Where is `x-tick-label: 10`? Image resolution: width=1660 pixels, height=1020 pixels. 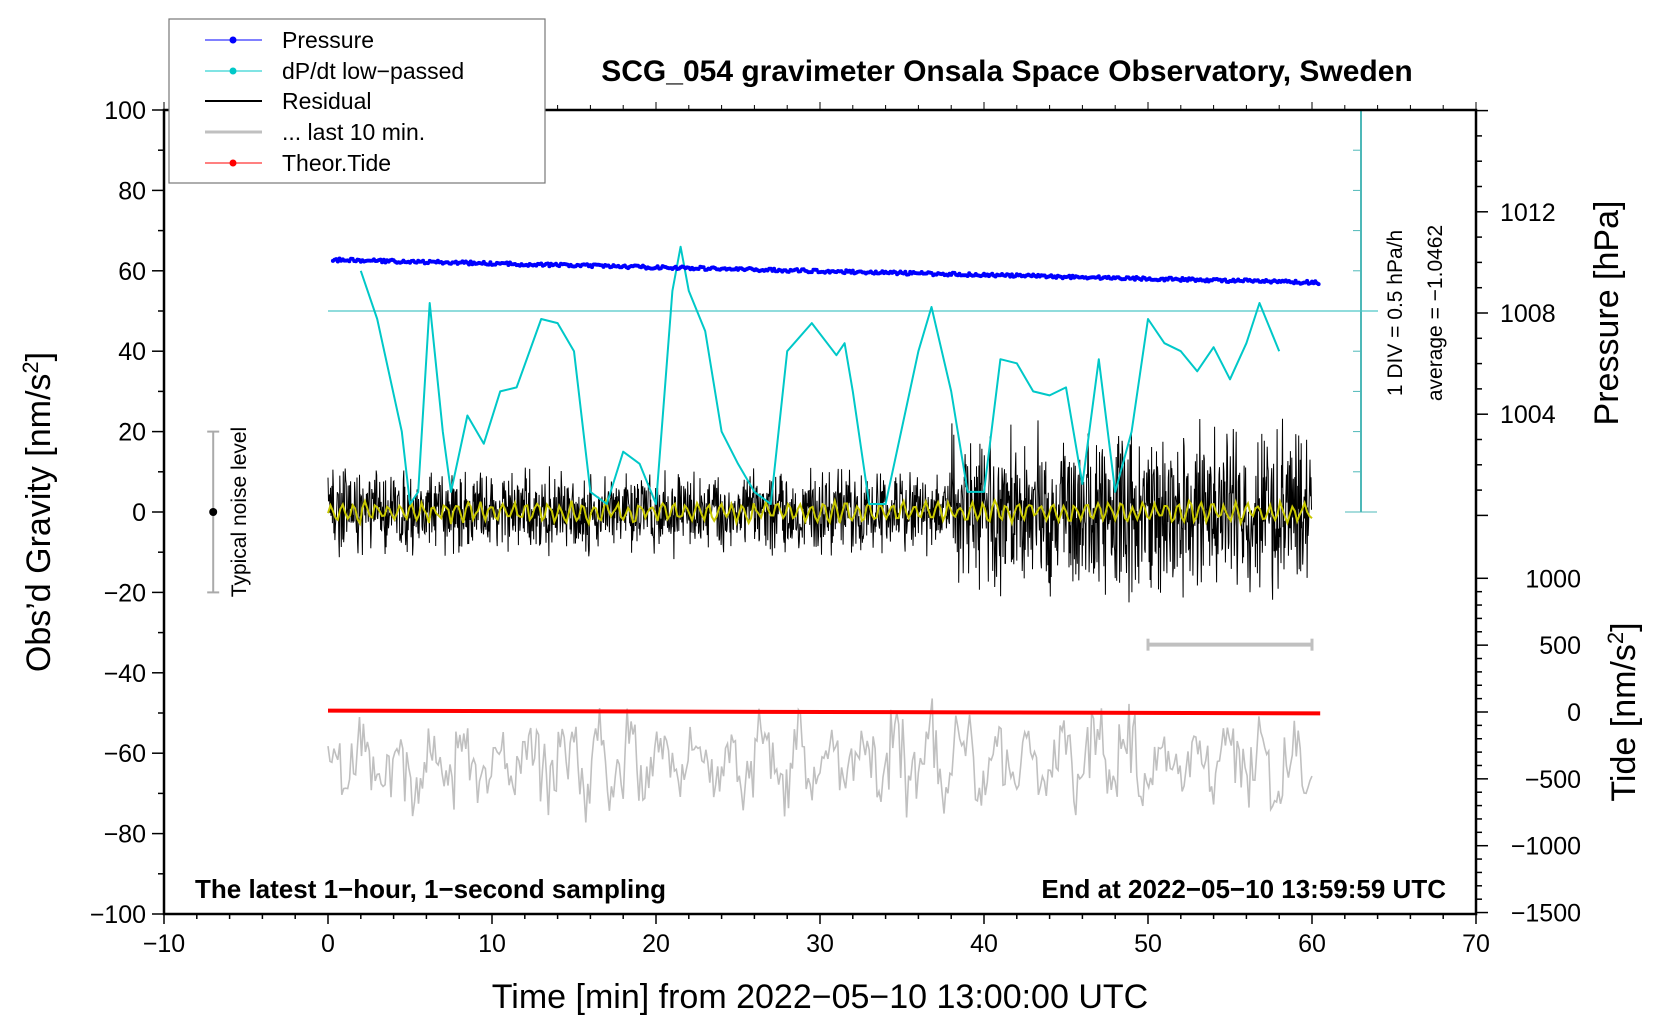
x-tick-label: 10 is located at coordinates (492, 944).